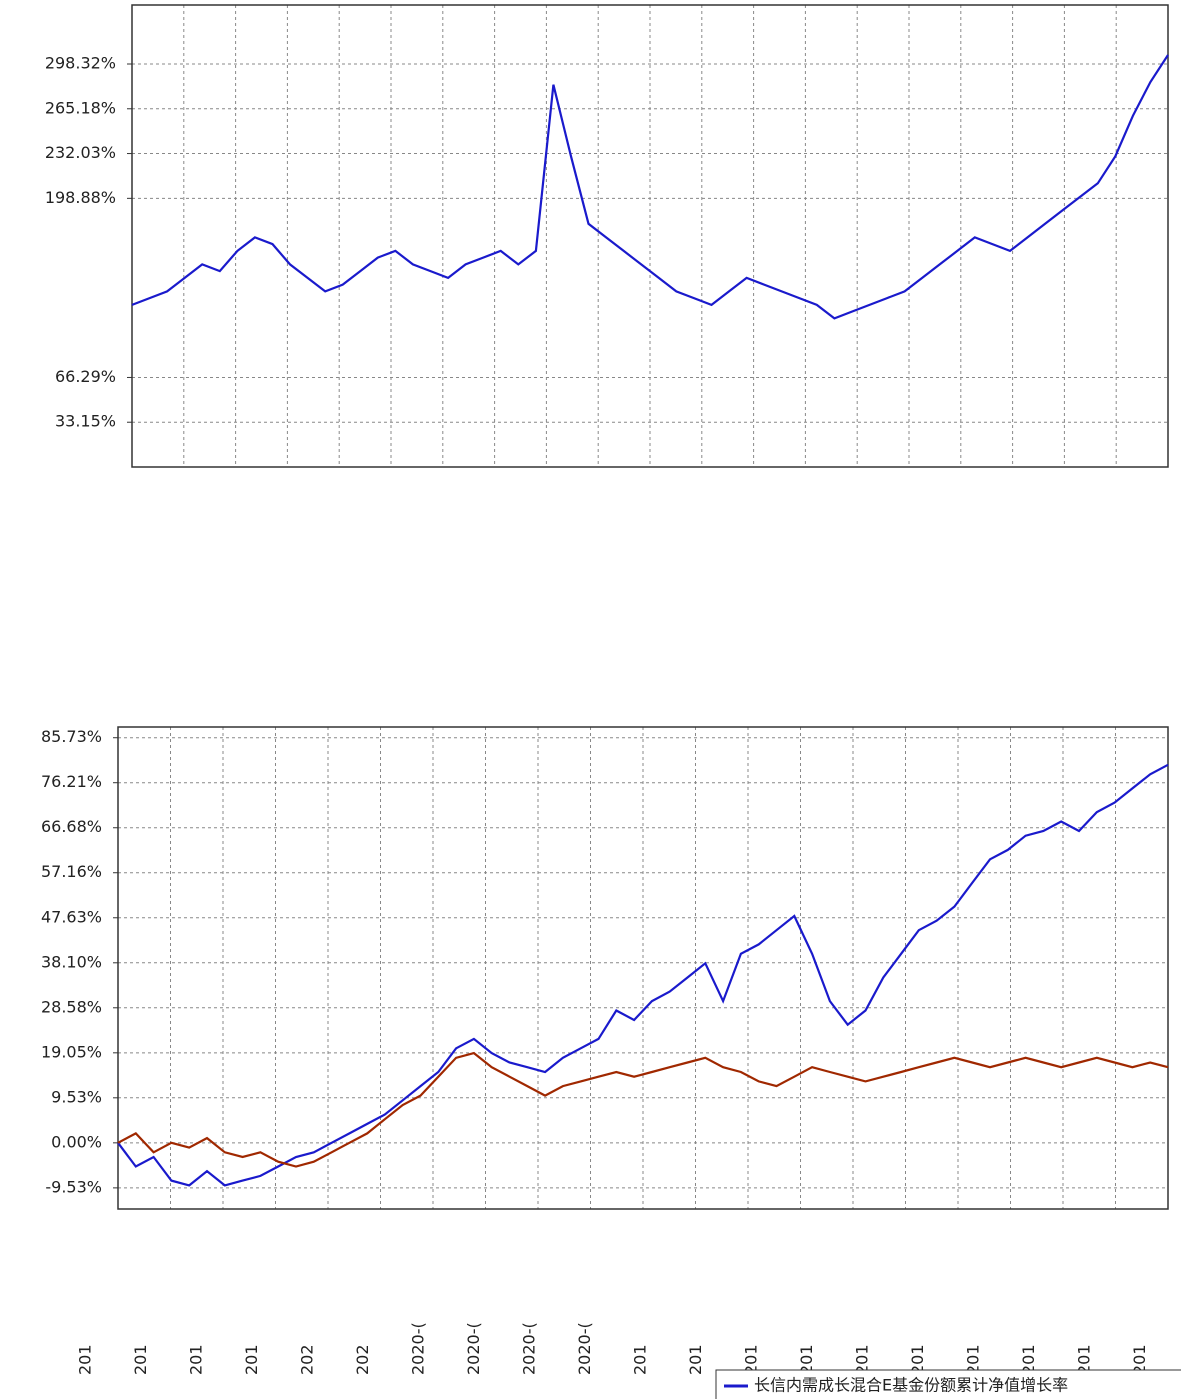 This screenshot has height=1399, width=1181. I want to click on y-tick-label: 232.03%, so click(80, 152).